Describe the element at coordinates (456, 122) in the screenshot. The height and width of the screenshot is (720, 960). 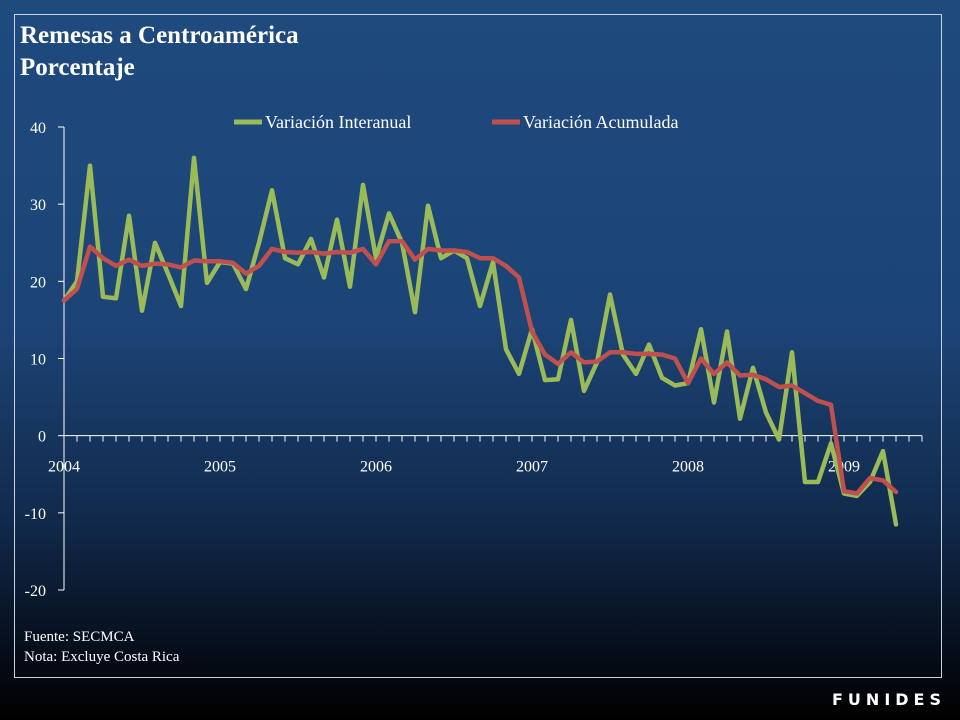
I see `legend: Variación Interanual Variación Acumulada` at that location.